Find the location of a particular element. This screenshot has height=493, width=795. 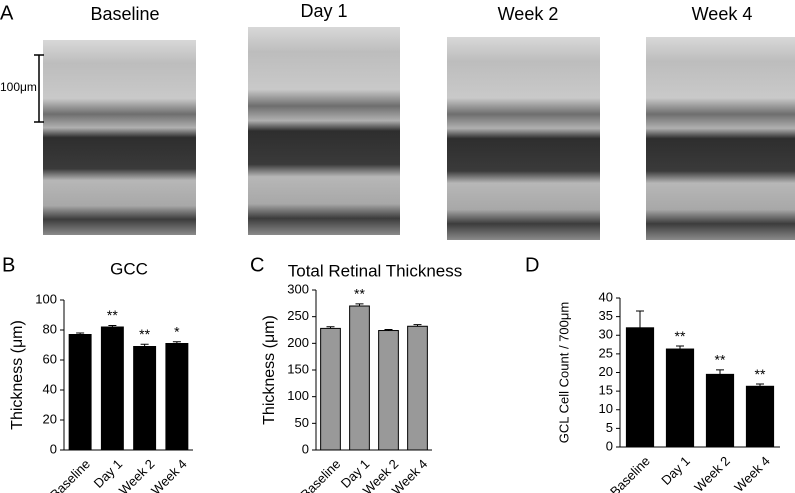

panel-label: A is located at coordinates (7, 13).